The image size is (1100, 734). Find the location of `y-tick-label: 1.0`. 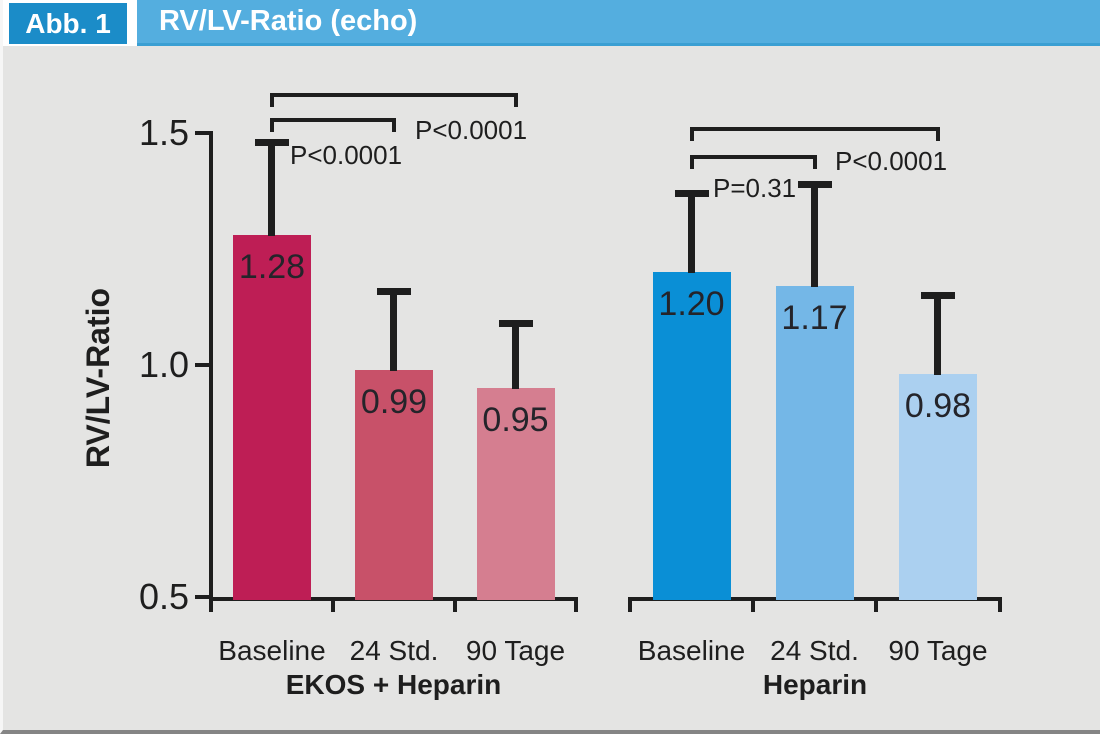

y-tick-label: 1.0 is located at coordinates (163, 364).